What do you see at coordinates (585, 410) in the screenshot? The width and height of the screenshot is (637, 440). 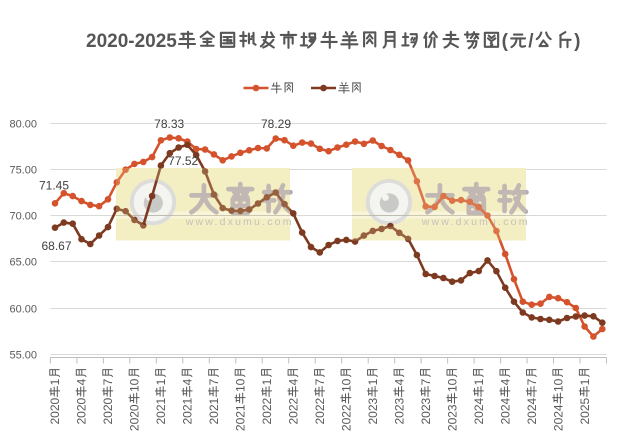 I see `svg-text: 2025` at bounding box center [585, 410].